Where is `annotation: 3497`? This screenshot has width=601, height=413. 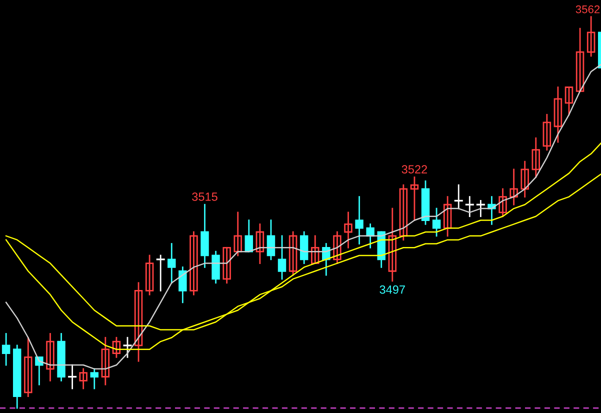
annotation: 3497 is located at coordinates (392, 289).